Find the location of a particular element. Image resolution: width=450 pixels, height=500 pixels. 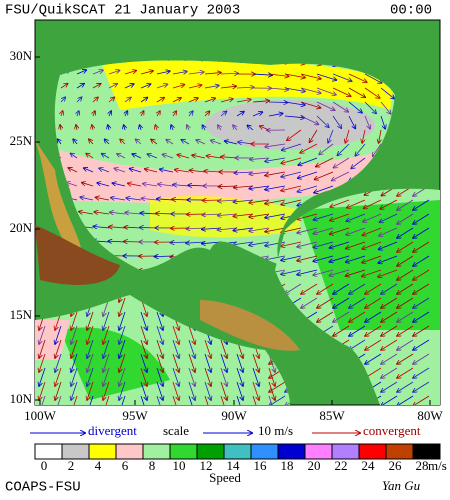

speed-tick: 6 is located at coordinates (125, 465).